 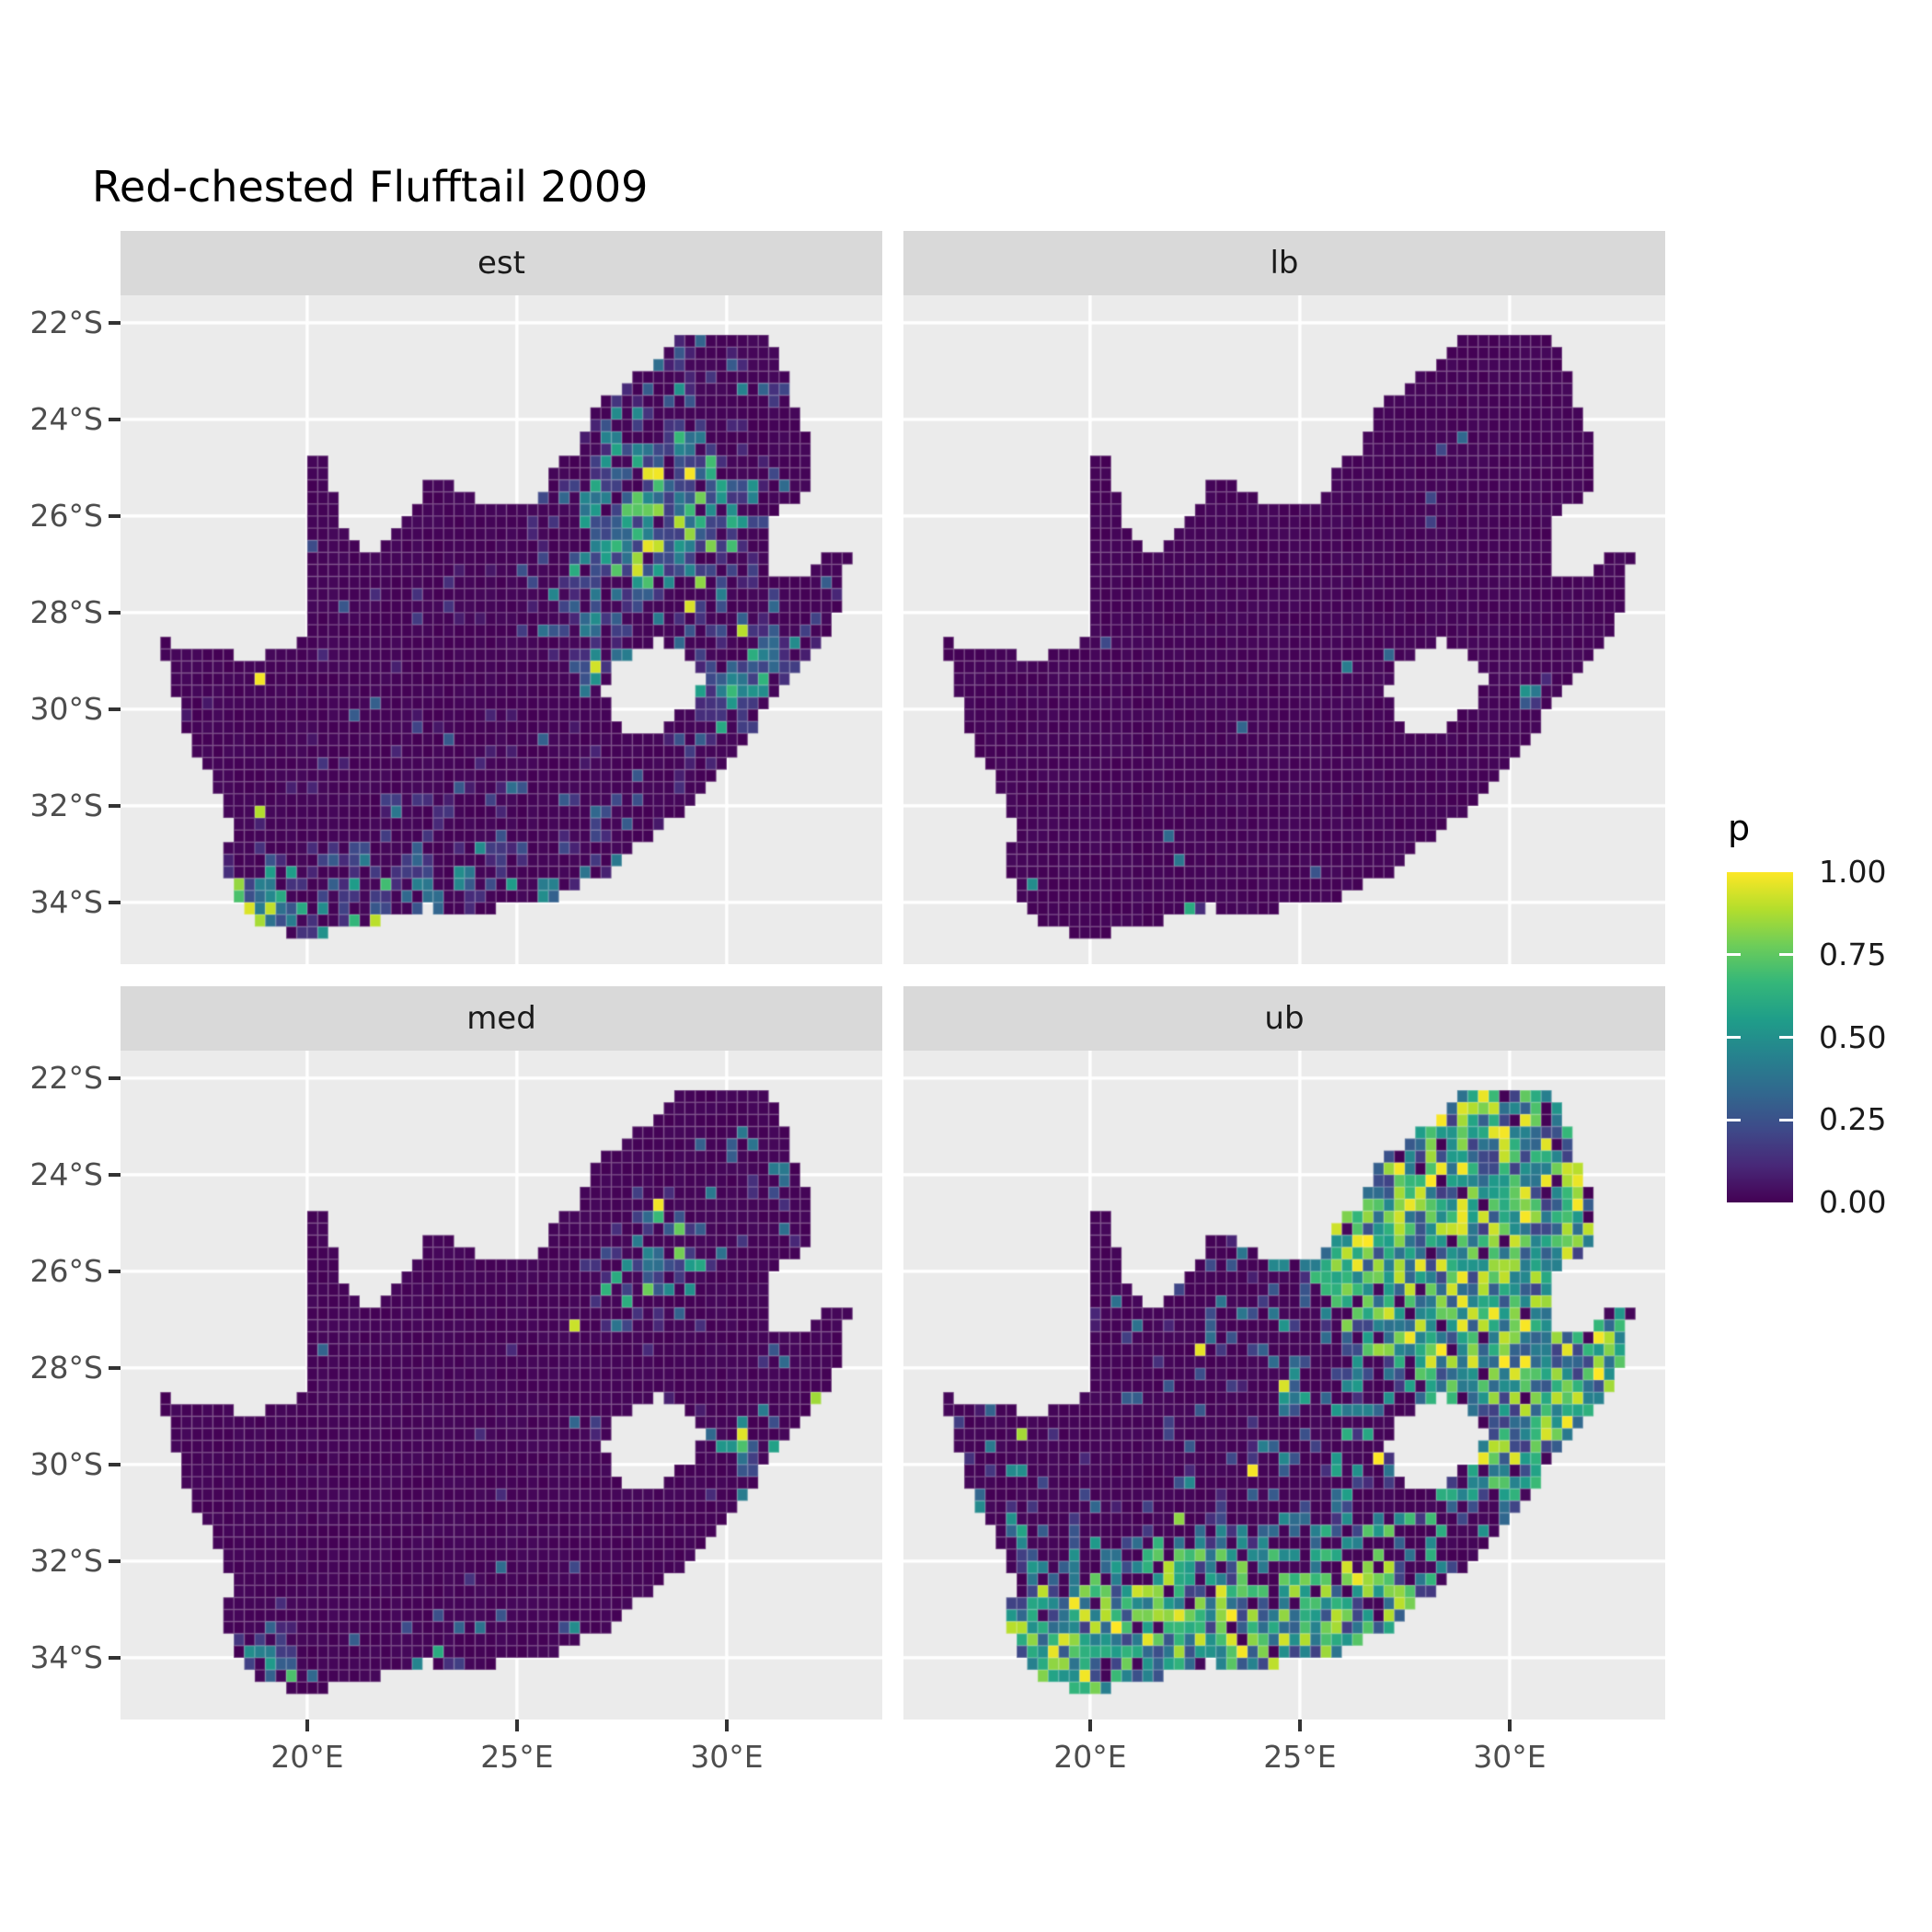 What do you see at coordinates (501, 629) in the screenshot?
I see `facet-panel-est` at bounding box center [501, 629].